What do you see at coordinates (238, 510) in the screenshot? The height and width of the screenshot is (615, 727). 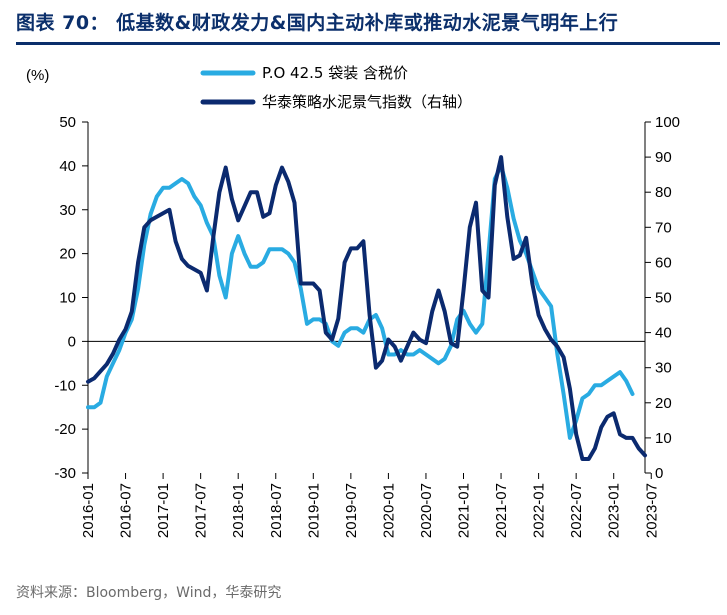 I see `x-axis-tick-label: 2018-01` at bounding box center [238, 510].